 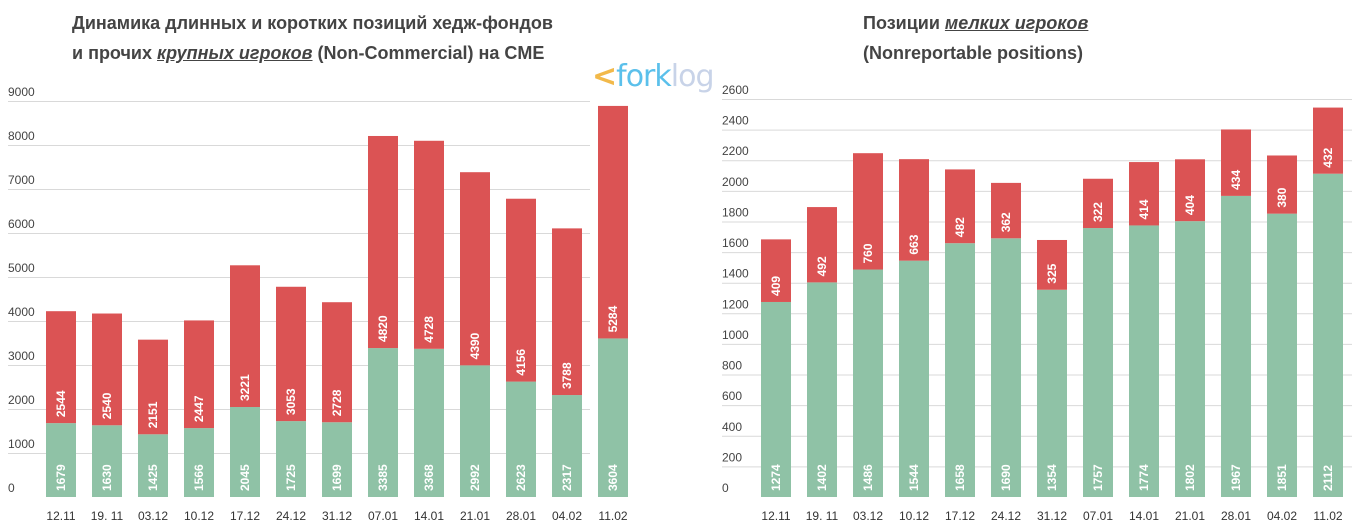 I want to click on left-short-value-label: 3221, so click(x=245, y=387).